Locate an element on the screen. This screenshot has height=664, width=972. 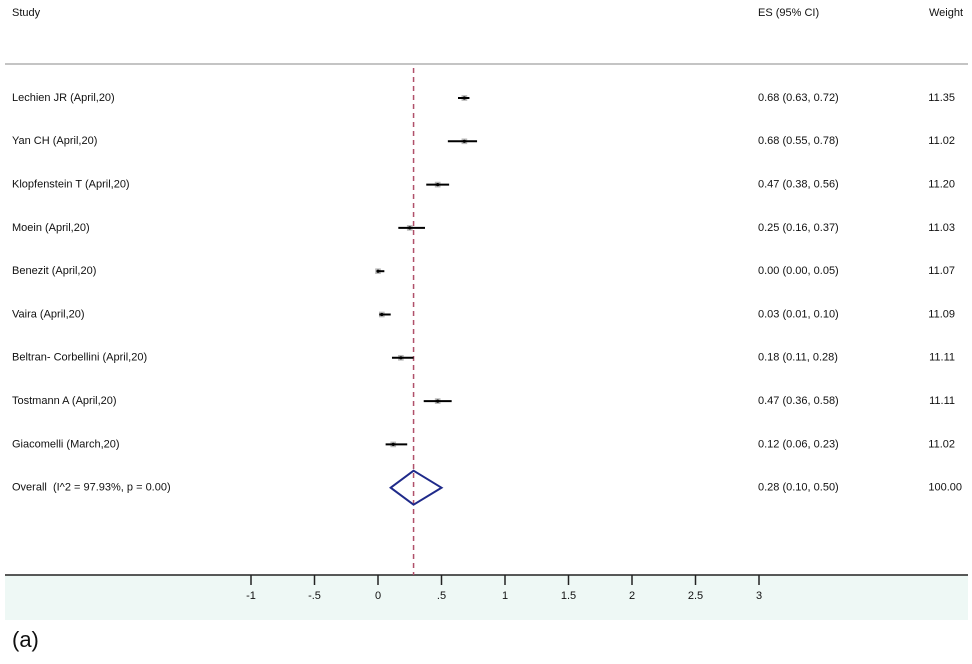
weight-label: 11.03 is located at coordinates (941, 228).